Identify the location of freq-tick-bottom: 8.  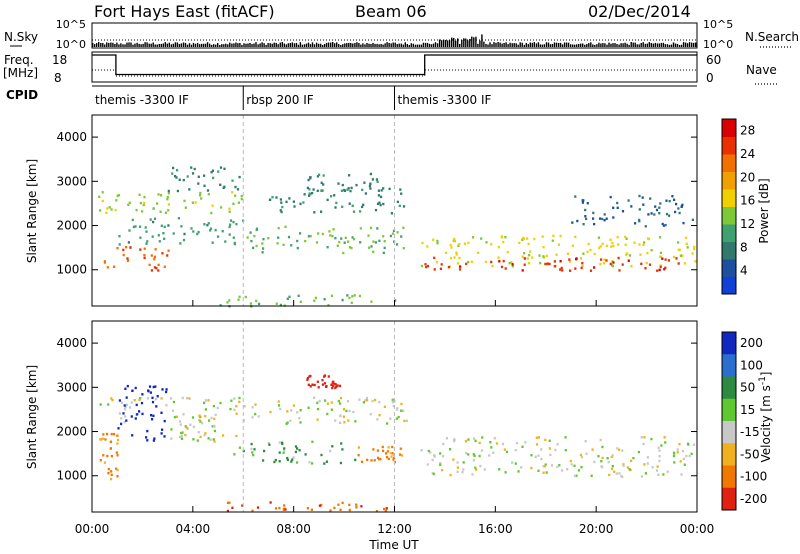
(58, 78).